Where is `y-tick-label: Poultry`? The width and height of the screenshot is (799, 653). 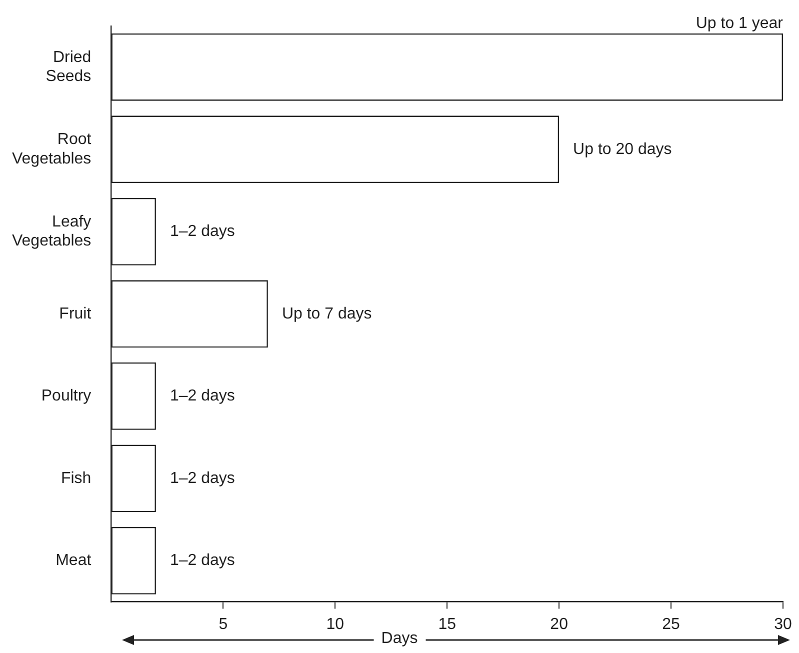
y-tick-label: Poultry is located at coordinates (66, 396).